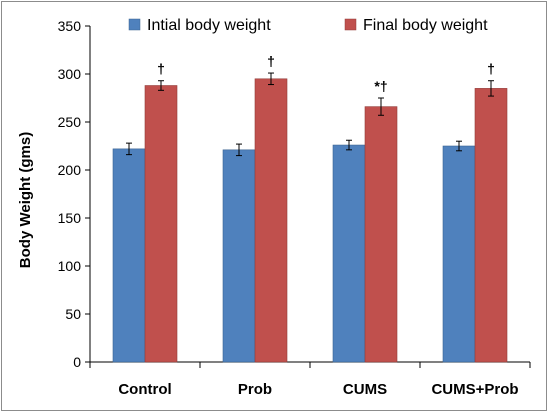  Describe the element at coordinates (70, 218) in the screenshot. I see `y-tick-label: 150` at that location.